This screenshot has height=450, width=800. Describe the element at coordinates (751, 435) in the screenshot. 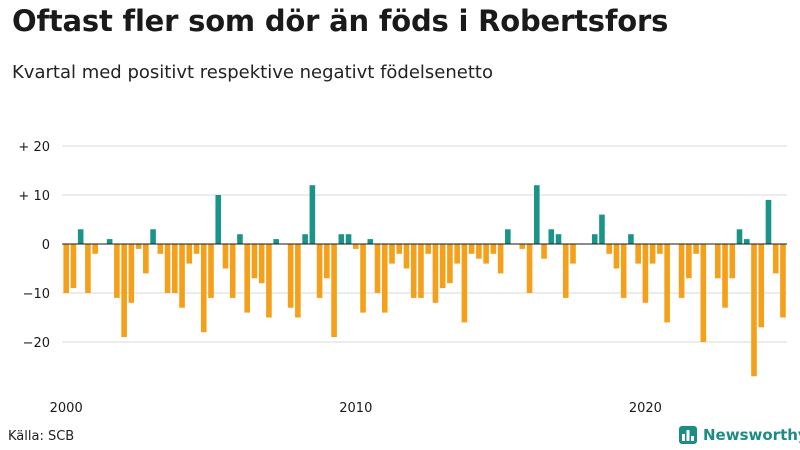

I see `brand-name: Newsworthy` at that location.